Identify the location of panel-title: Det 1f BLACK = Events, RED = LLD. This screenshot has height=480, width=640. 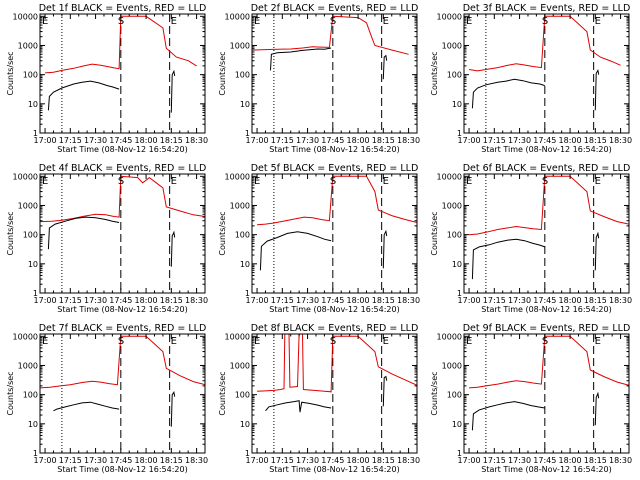
(123, 8).